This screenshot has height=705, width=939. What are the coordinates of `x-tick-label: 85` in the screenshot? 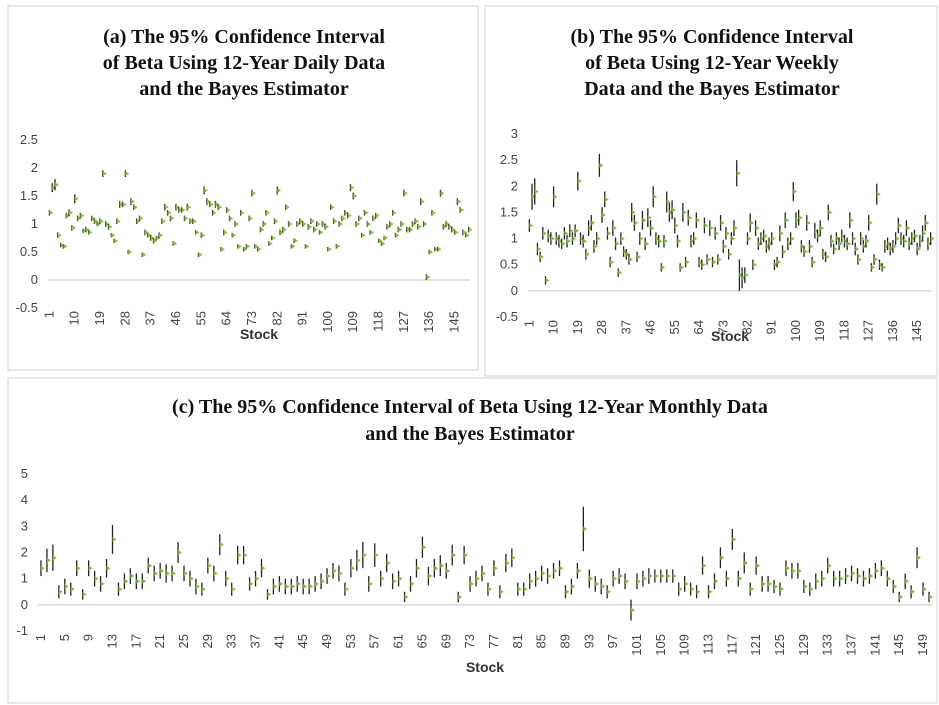 It's located at (541, 641).